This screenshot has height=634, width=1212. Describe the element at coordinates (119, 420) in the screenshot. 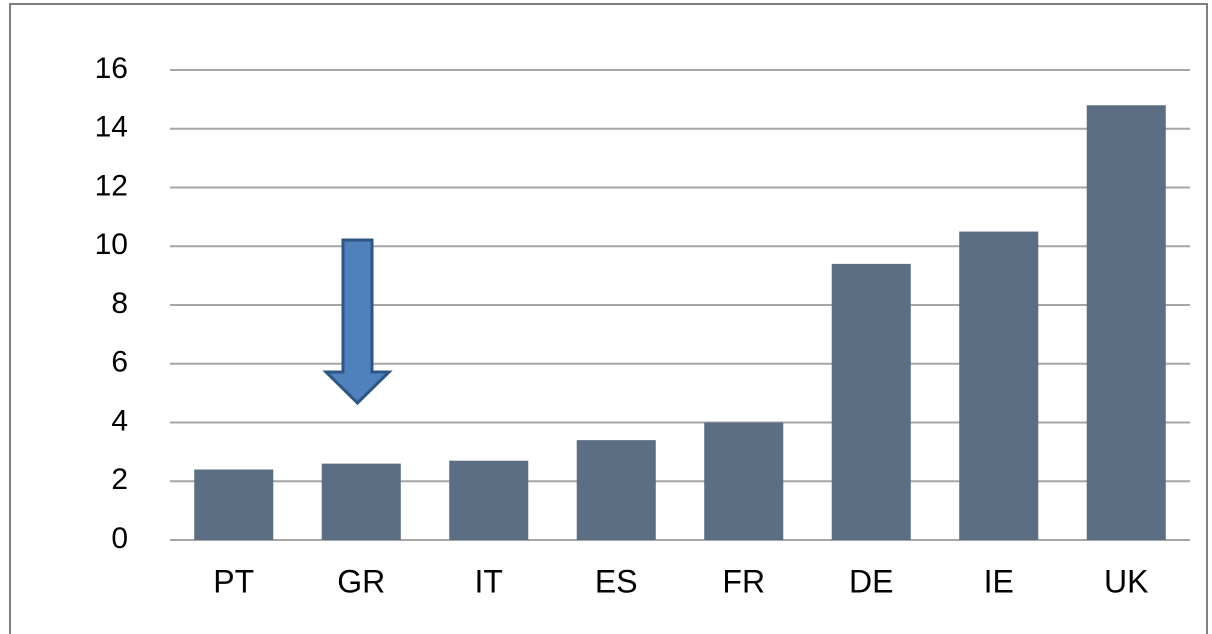

I see `y-tick-label: 4` at that location.